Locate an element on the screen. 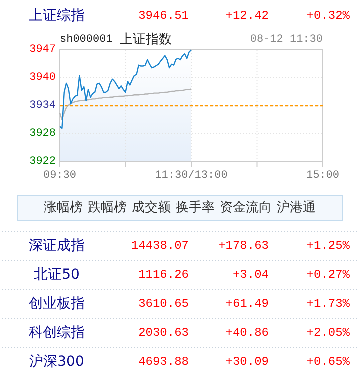  text: 3946.51 is located at coordinates (163, 16).